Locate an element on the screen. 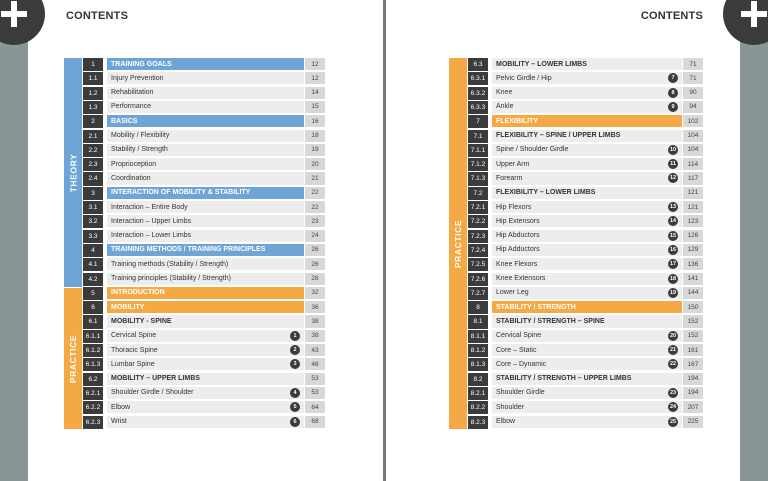 This screenshot has width=768, height=481. toc-page-number: 117 is located at coordinates (693, 179).